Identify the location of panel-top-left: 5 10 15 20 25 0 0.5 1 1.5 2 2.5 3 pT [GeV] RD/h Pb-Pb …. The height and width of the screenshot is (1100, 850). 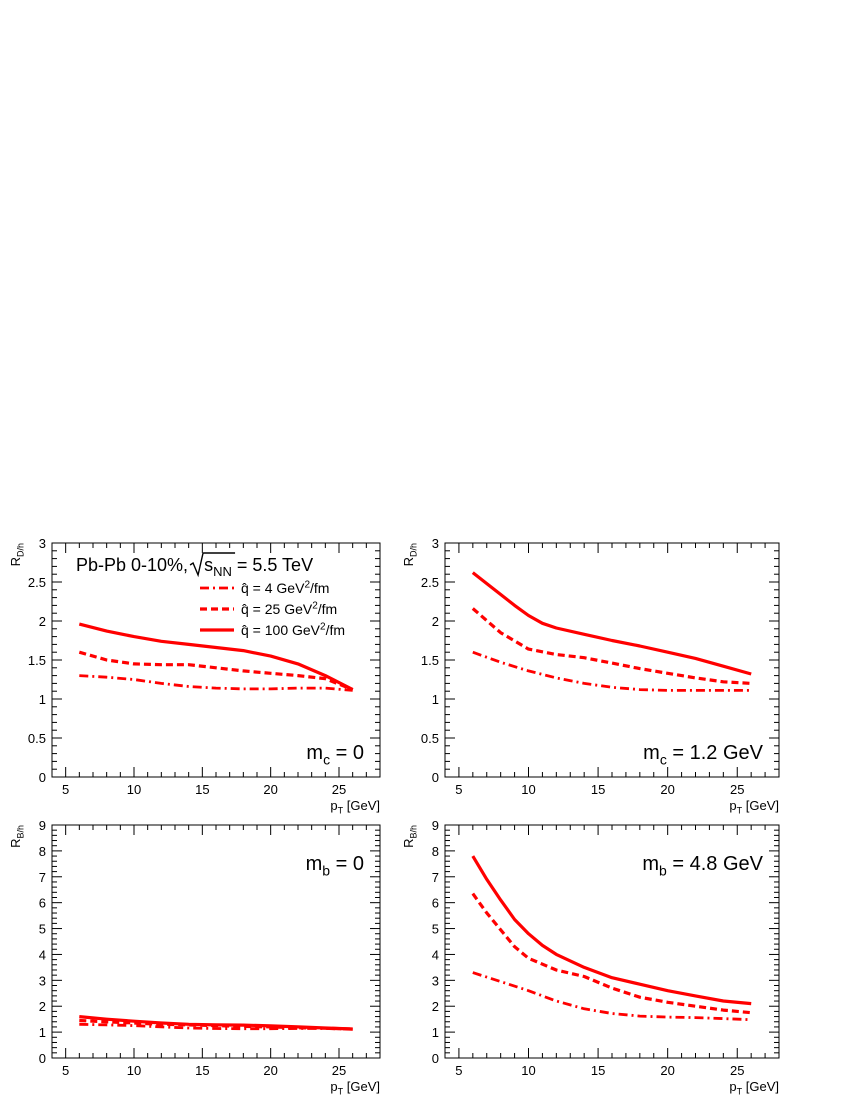
(194, 676).